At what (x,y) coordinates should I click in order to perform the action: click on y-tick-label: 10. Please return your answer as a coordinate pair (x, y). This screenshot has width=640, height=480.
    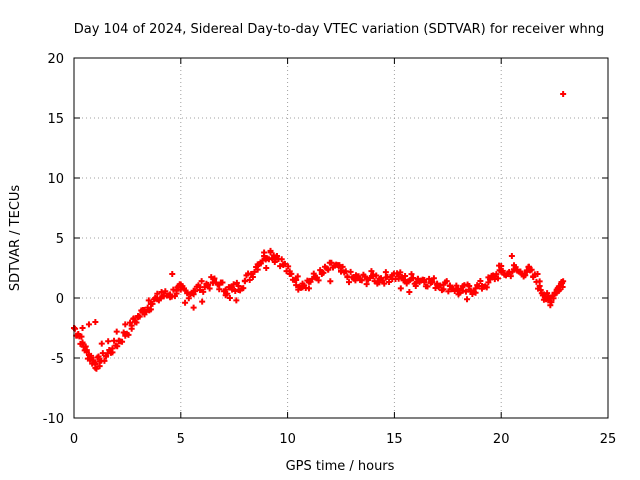
    Looking at the image, I should click on (55, 179).